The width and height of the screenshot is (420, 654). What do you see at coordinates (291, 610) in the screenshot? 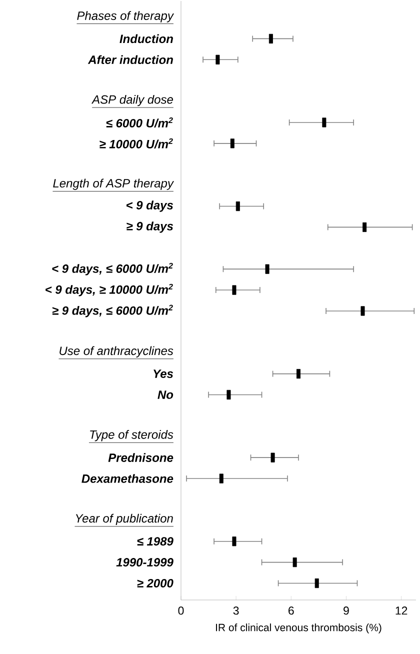
I see `x-tick-label: 6` at bounding box center [291, 610].